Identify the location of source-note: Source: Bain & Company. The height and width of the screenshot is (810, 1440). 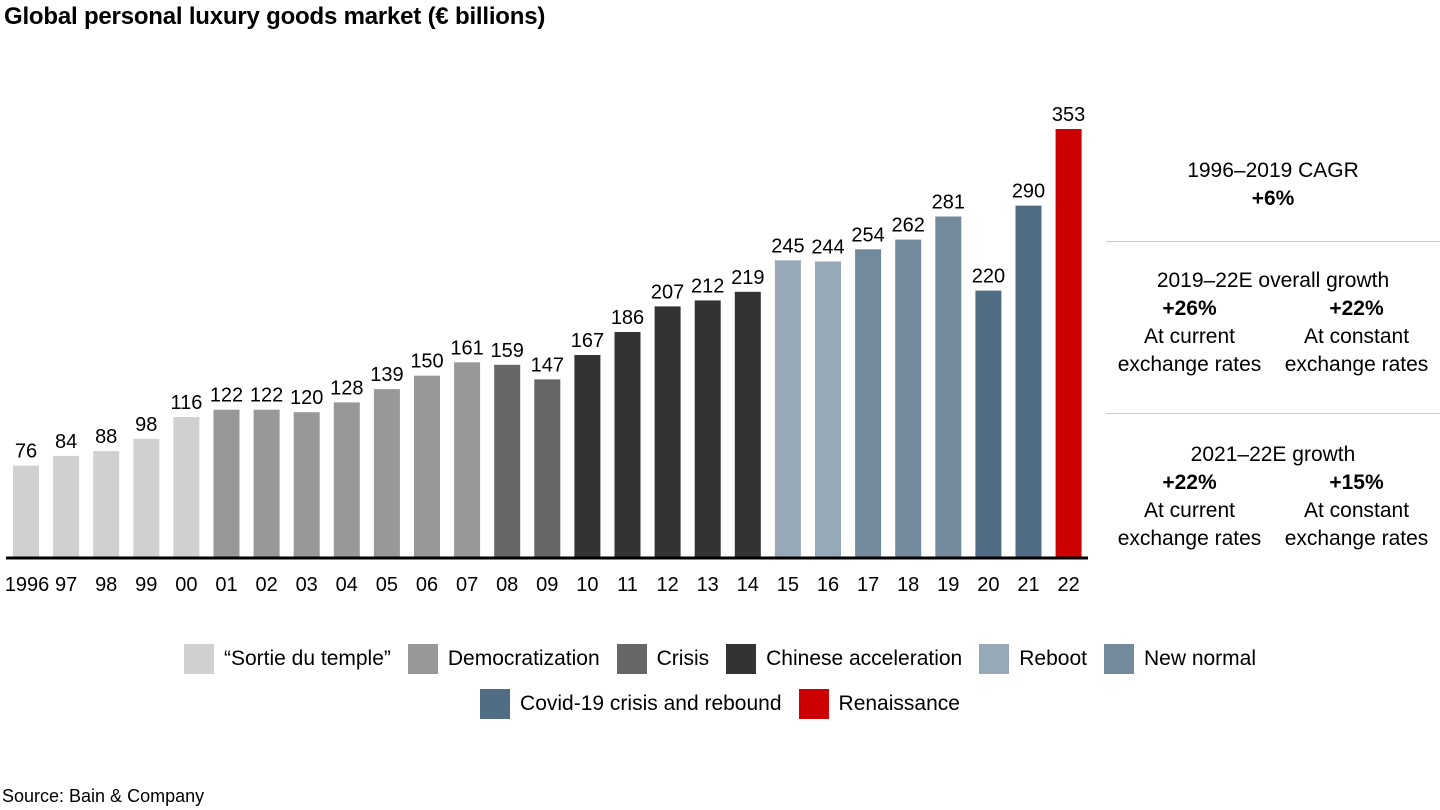
(103, 796).